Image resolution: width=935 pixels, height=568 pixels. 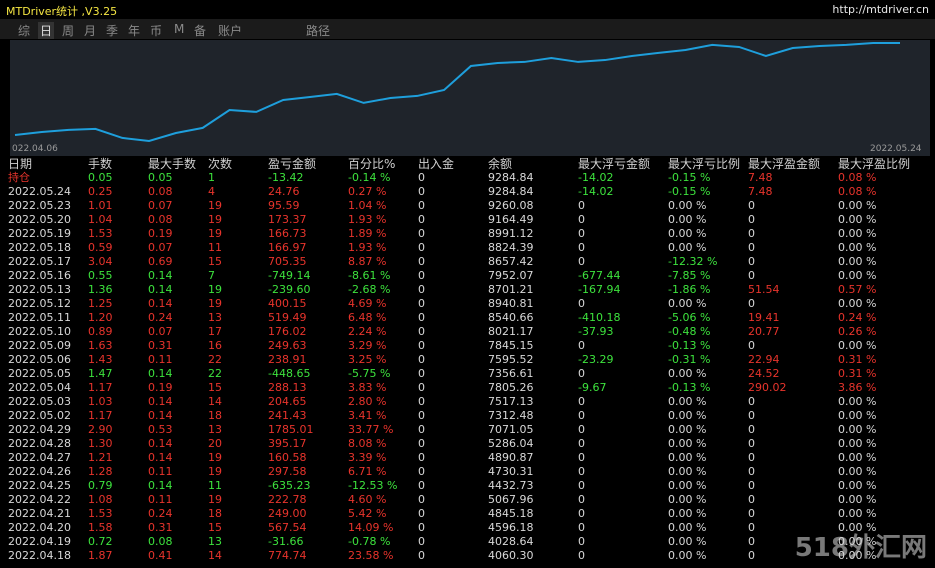 I want to click on table-cell: 11, so click(x=215, y=485).